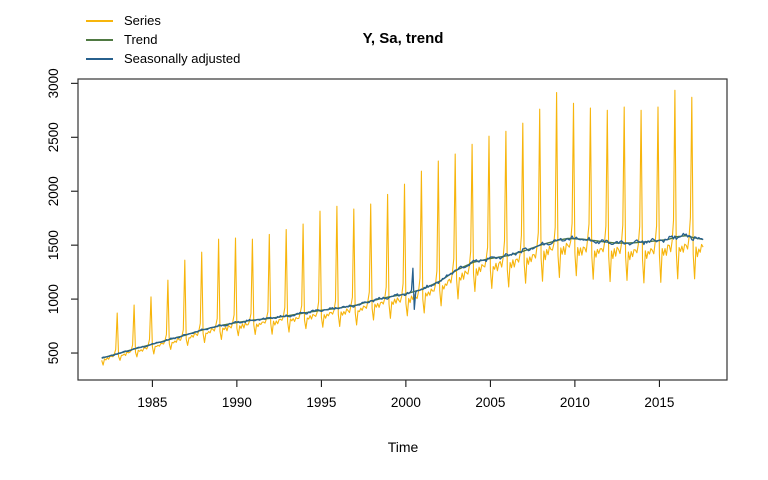  What do you see at coordinates (182, 58) in the screenshot?
I see `legend-label-seasonally-adjusted: Seasonally adjusted` at bounding box center [182, 58].